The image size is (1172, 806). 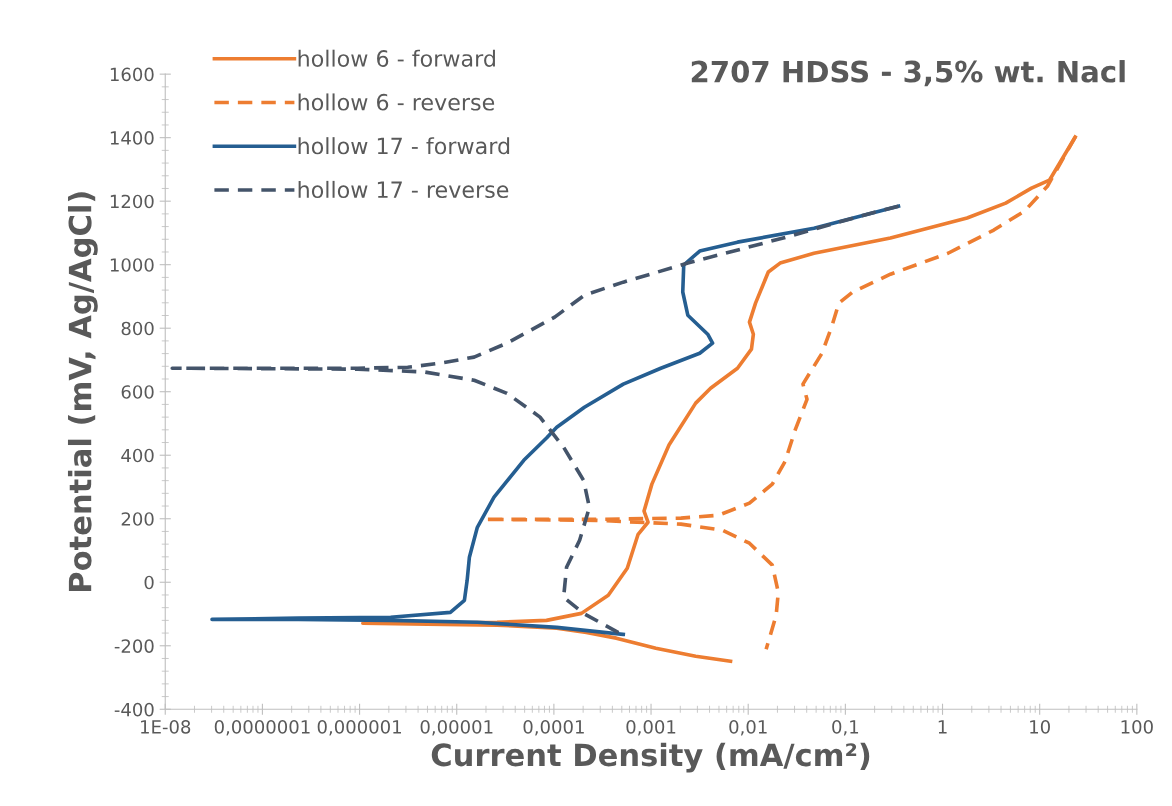 What do you see at coordinates (82, 391) in the screenshot?
I see `y-axis-title: Potential (mV, Ag/AgCl)` at bounding box center [82, 391].